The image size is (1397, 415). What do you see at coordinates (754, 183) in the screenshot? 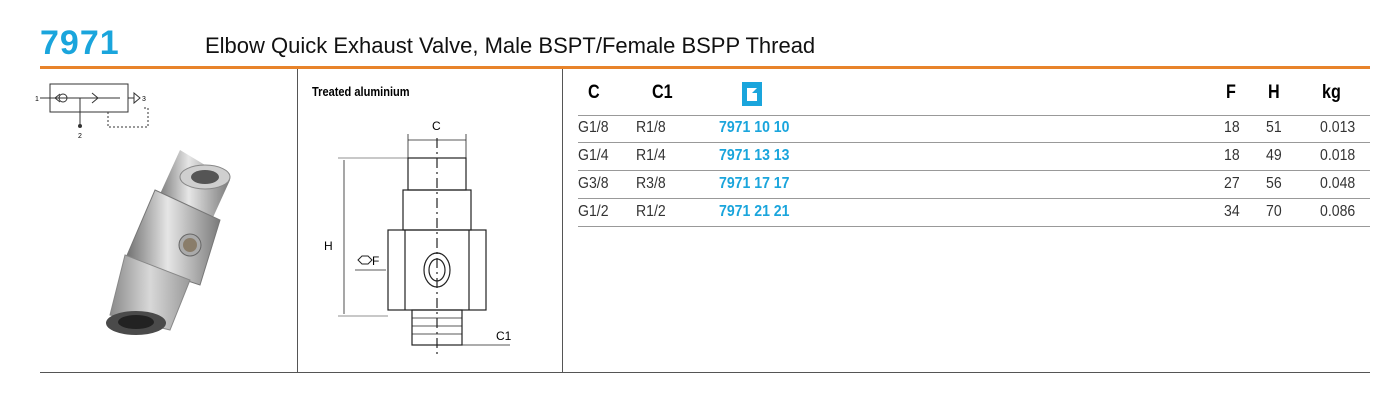
I see `part-number: 7971 17 17` at bounding box center [754, 183].